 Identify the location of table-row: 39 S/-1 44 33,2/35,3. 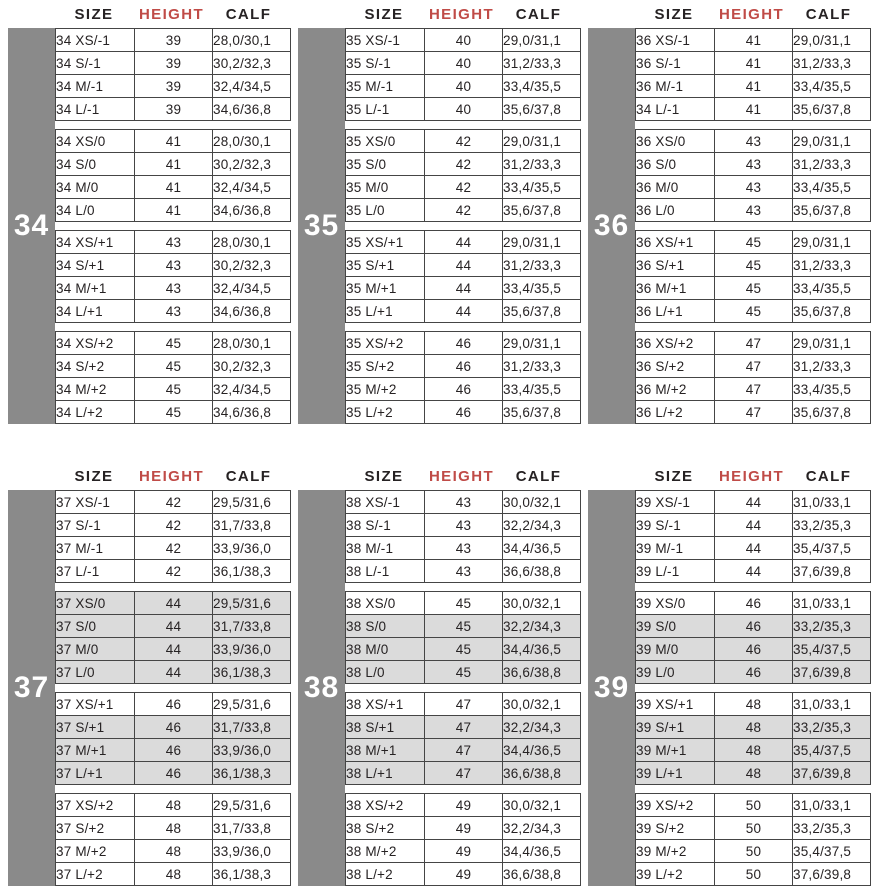
(753, 525).